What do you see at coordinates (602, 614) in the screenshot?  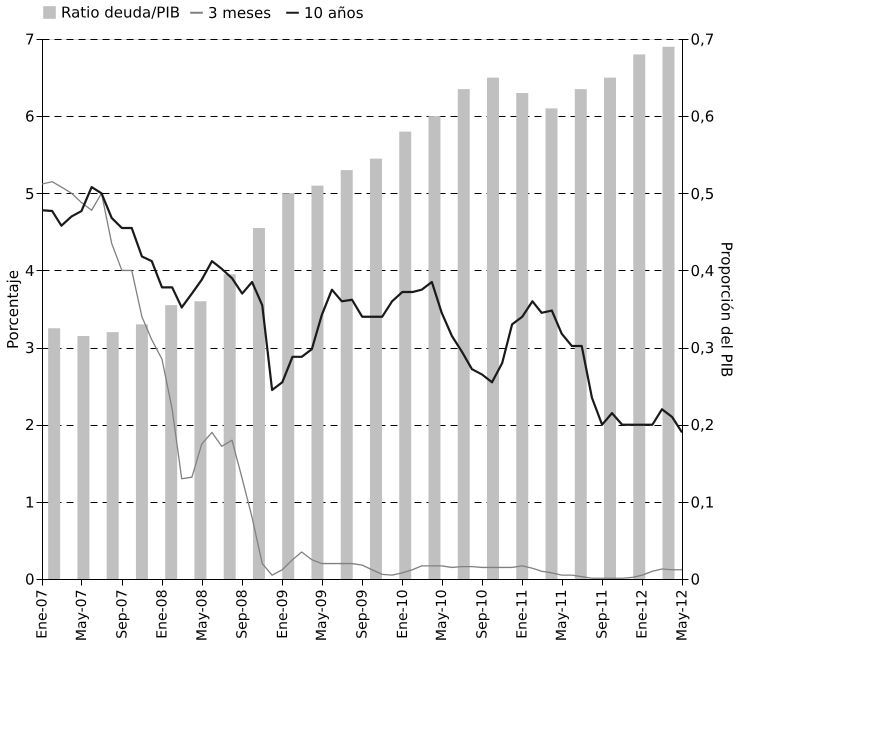 I see `x-tick-label: Sep-11` at bounding box center [602, 614].